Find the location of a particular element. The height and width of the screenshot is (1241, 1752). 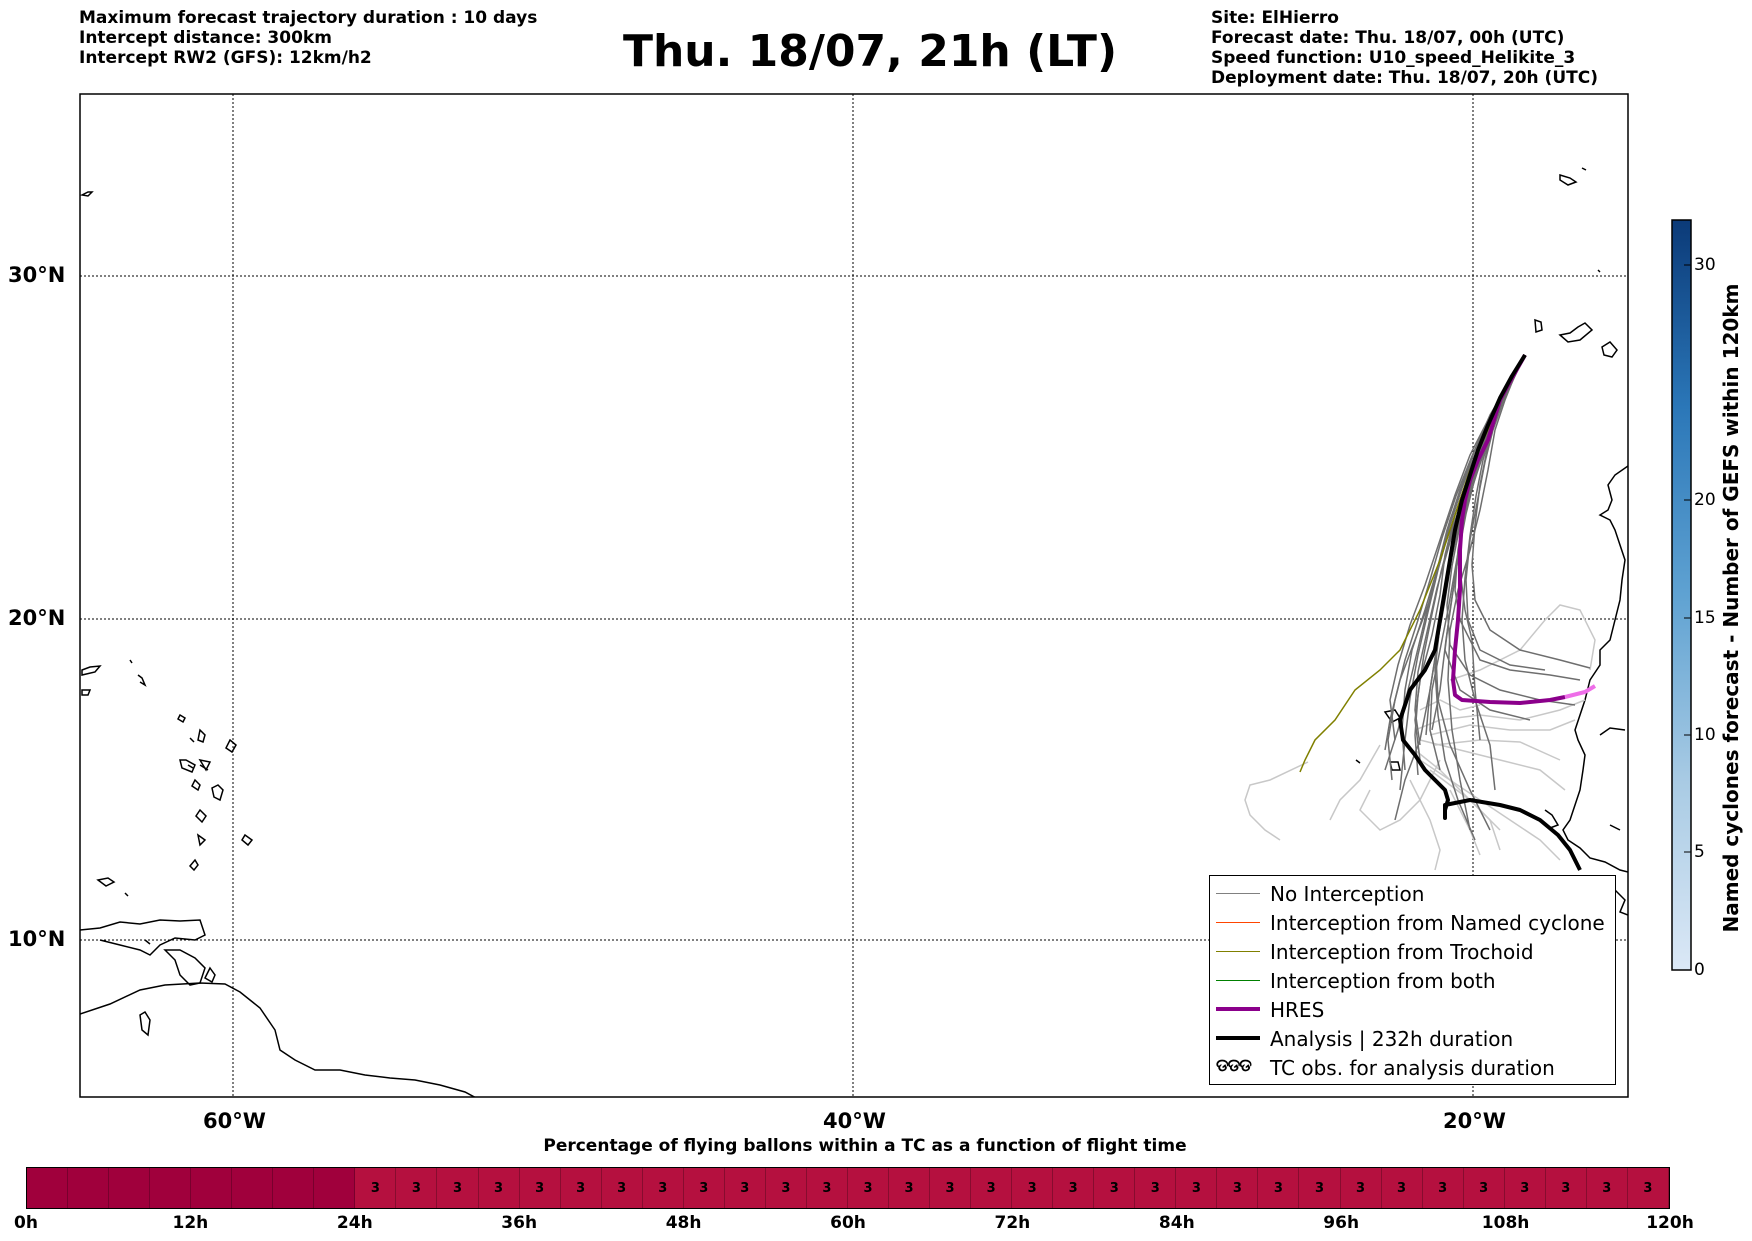

timebar-tick-label: 12h is located at coordinates (190, 1223).